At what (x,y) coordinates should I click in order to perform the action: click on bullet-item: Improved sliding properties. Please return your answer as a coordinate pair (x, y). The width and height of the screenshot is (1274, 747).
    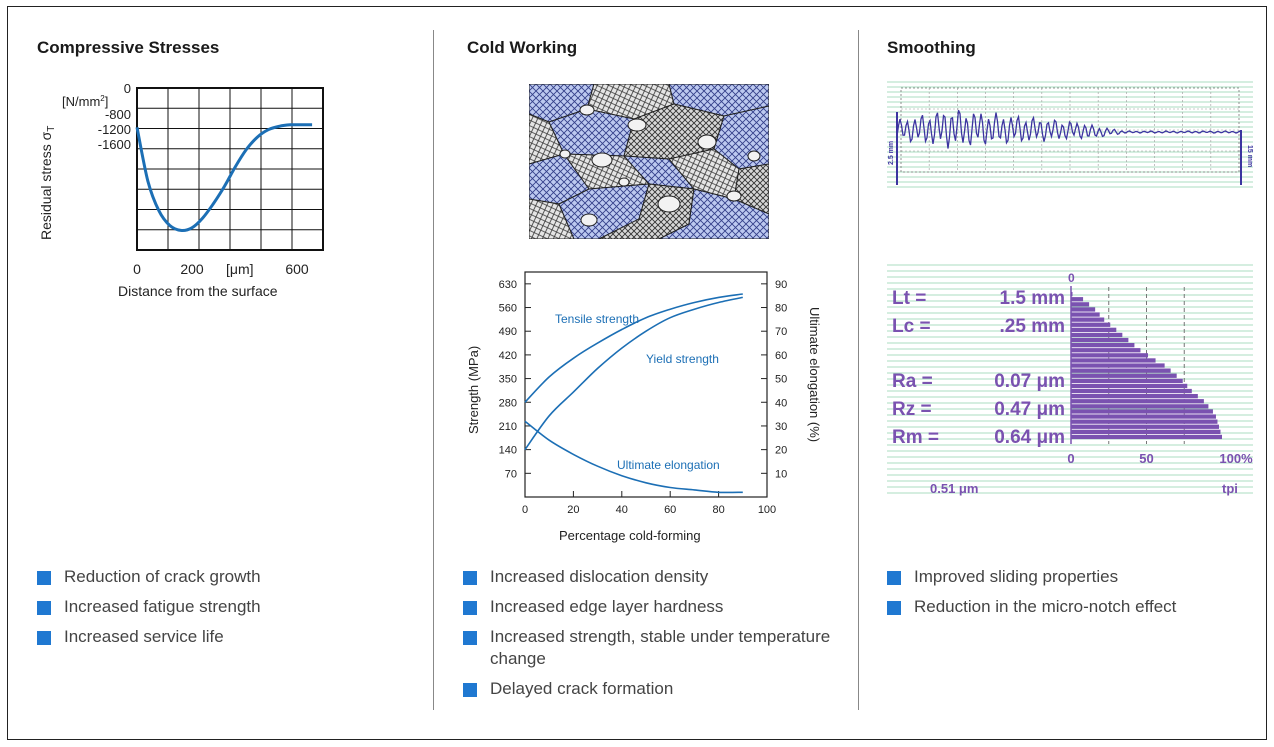
    Looking at the image, I should click on (1037, 577).